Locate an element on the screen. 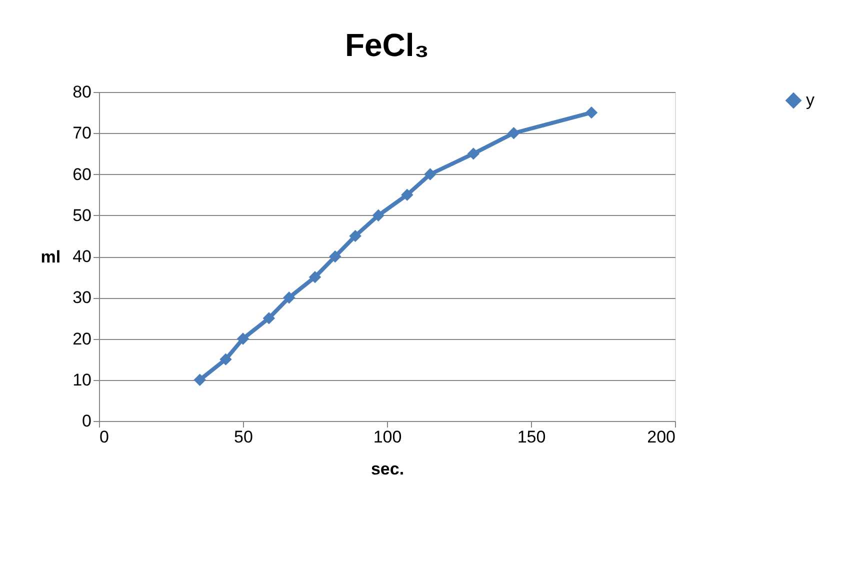  x-tick-label: 150 is located at coordinates (531, 437).